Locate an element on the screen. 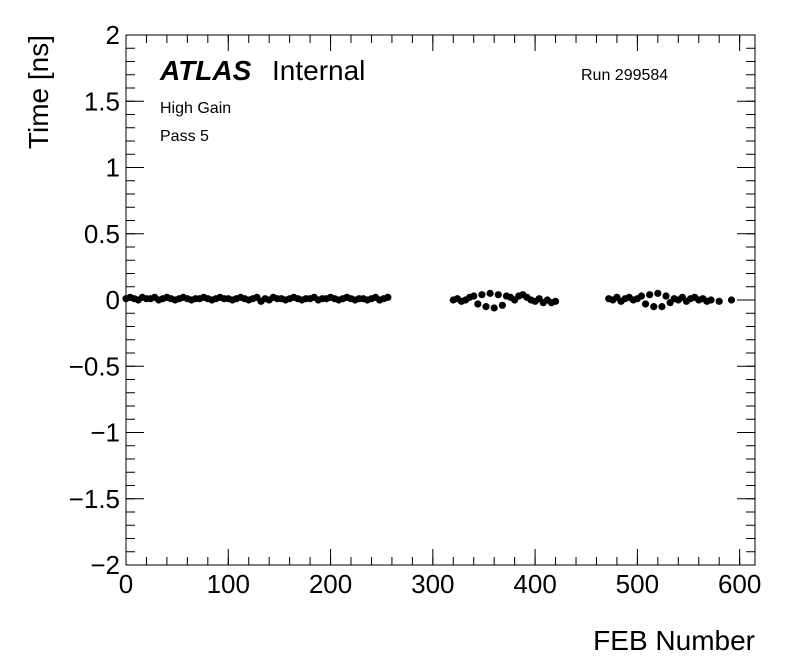 This screenshot has height=672, width=796. run-label: Run 299584 is located at coordinates (624, 75).